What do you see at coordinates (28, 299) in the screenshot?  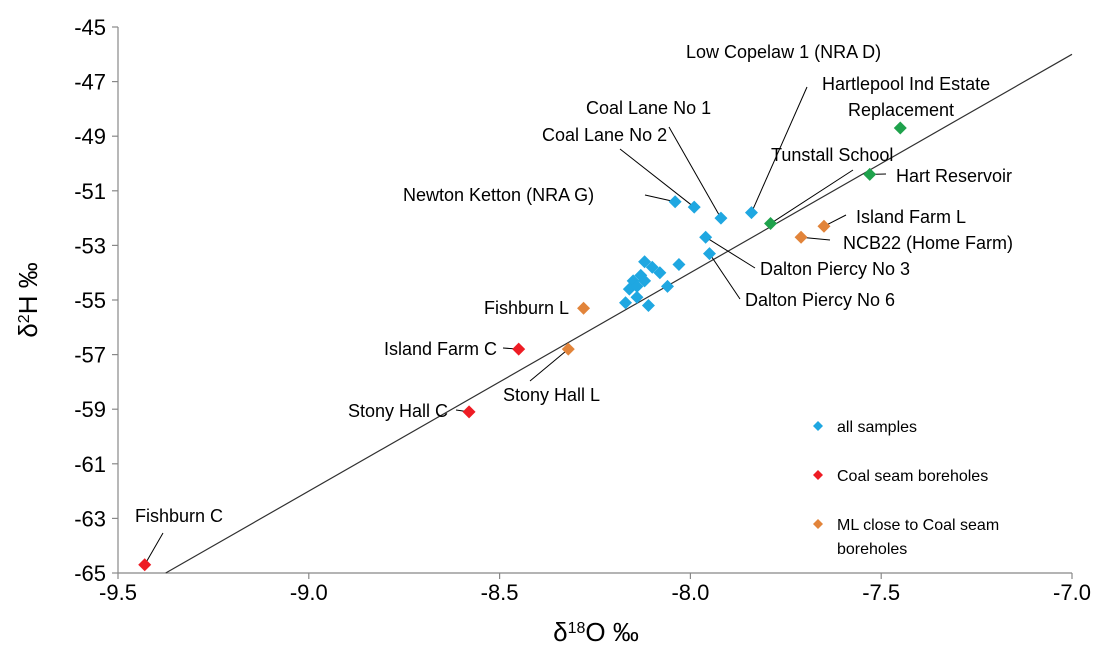 I see `y-axis-title: δ2H ‰` at bounding box center [28, 299].